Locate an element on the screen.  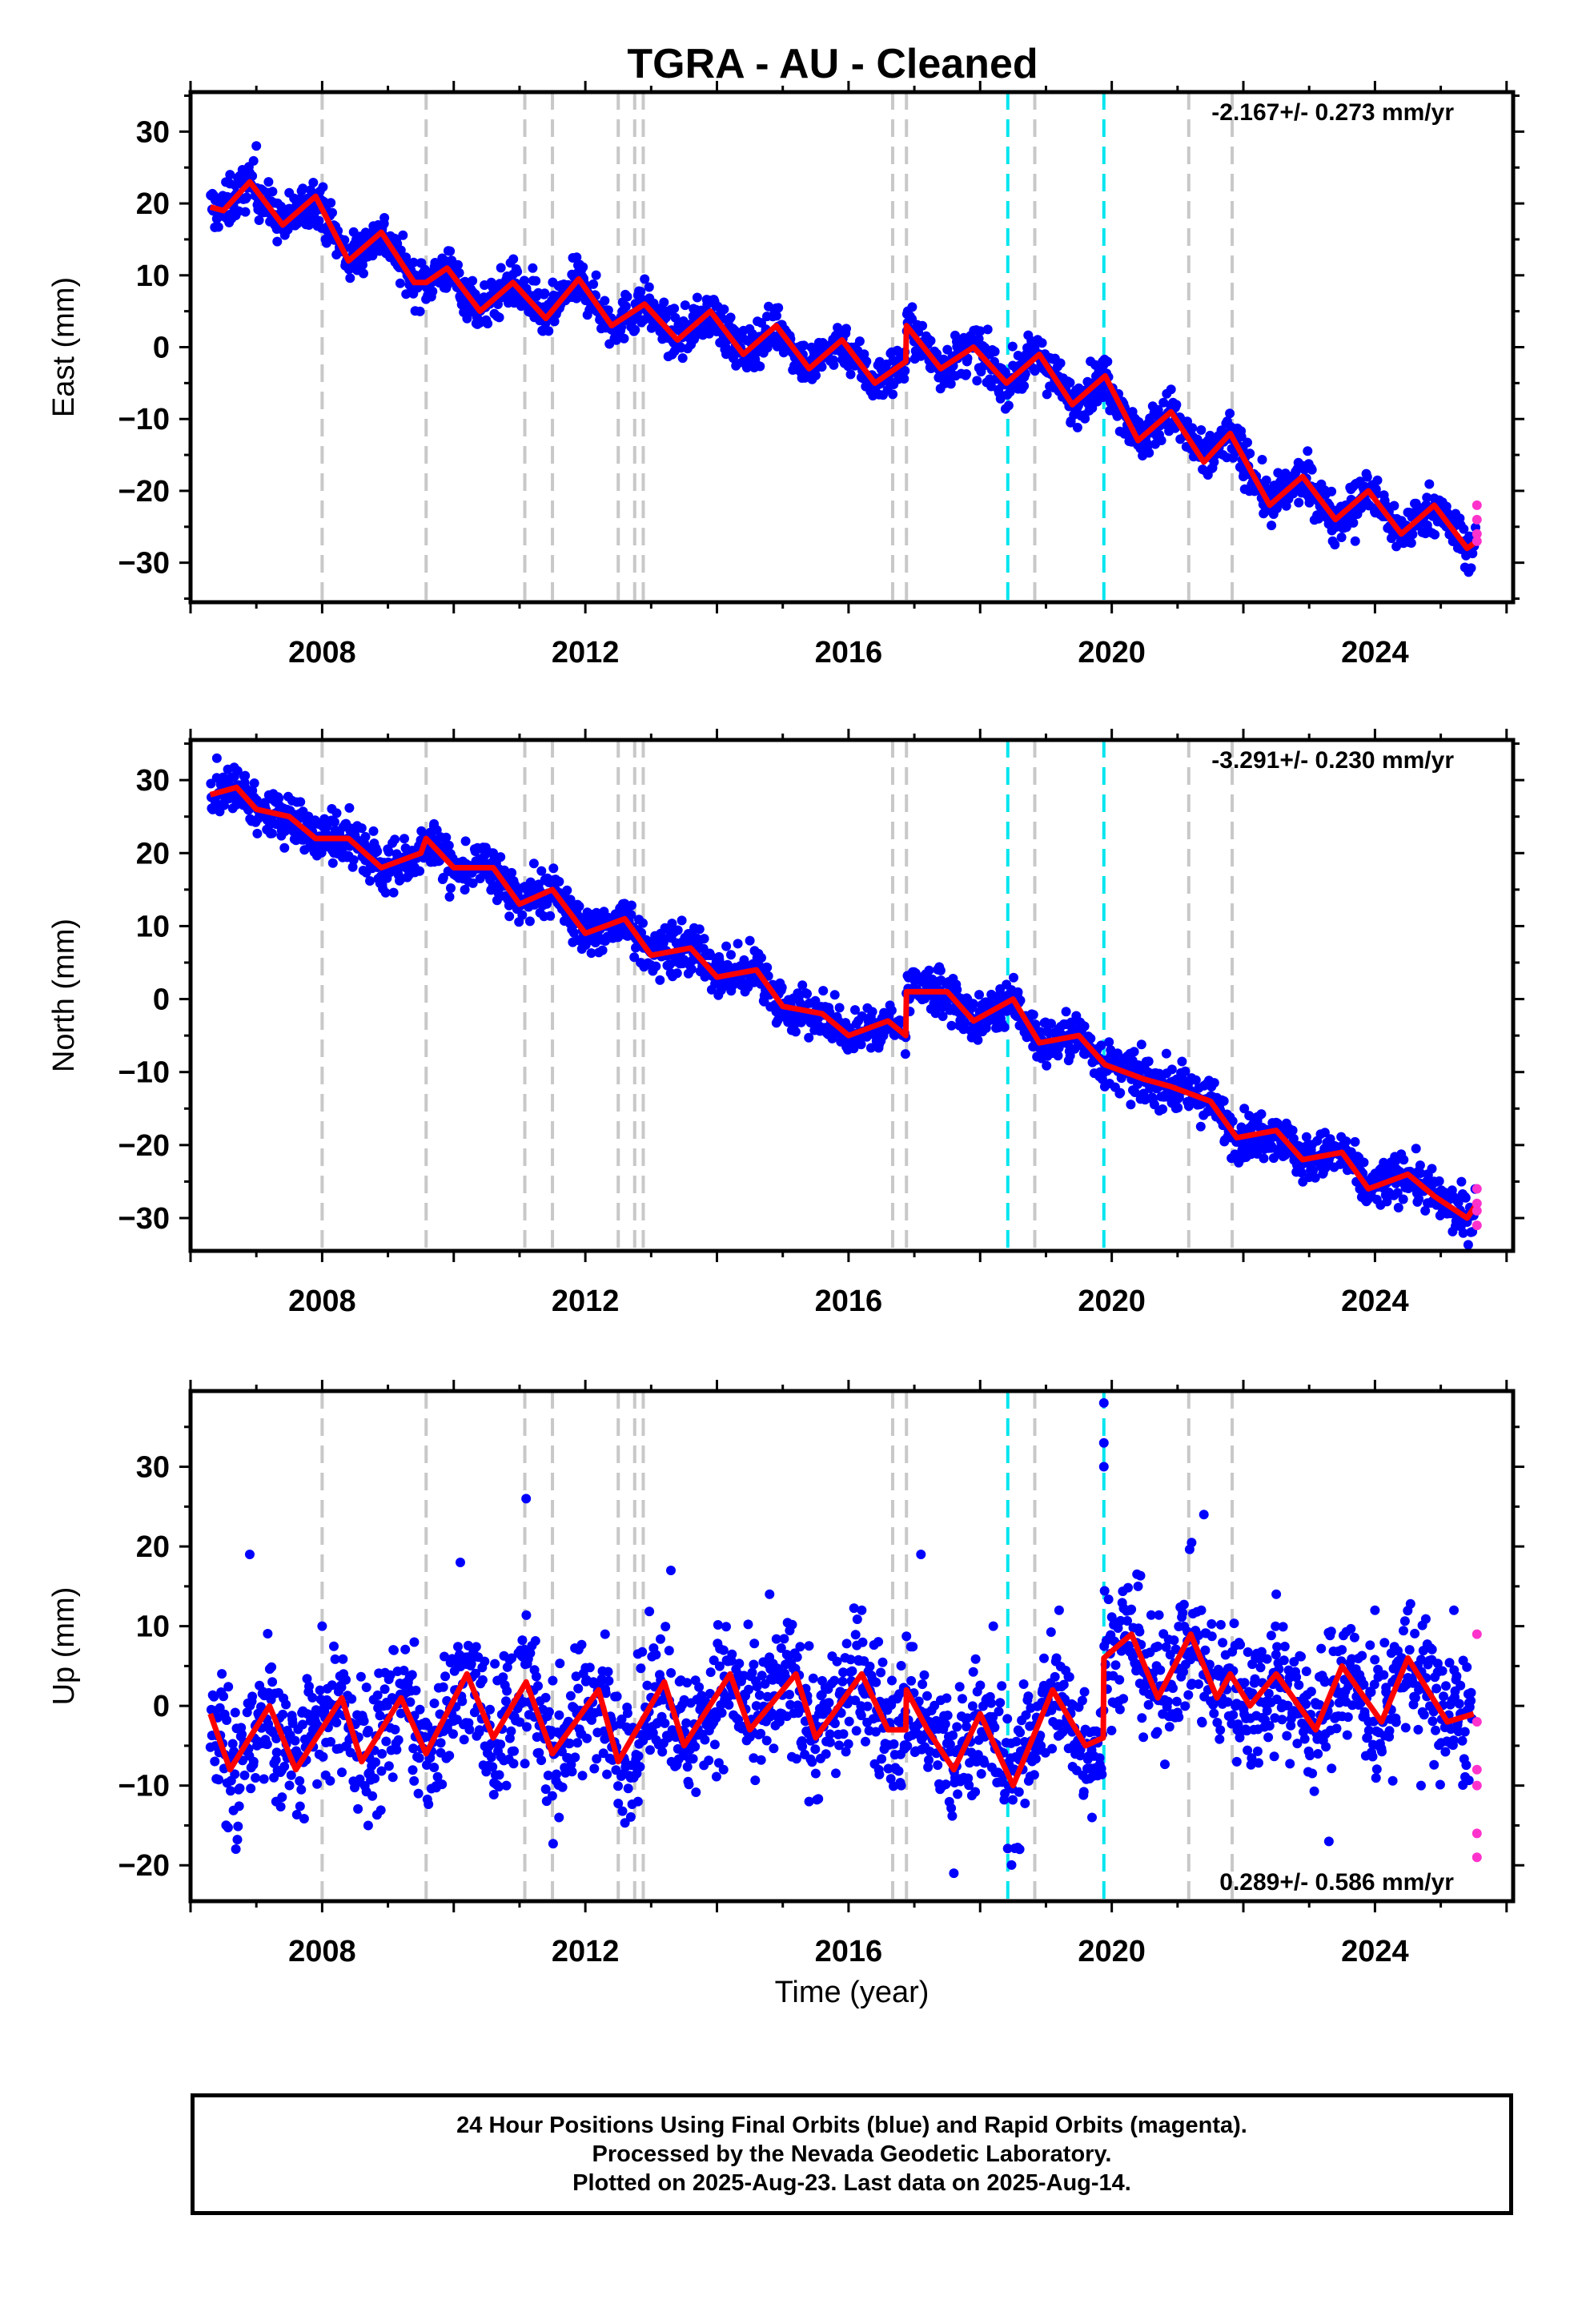
x-tick-label: 2024 is located at coordinates (1375, 652).